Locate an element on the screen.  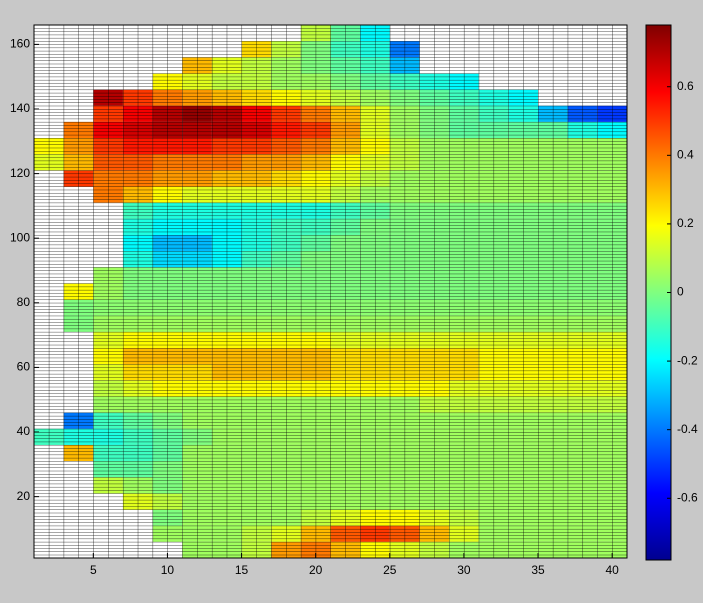
y-tick-label: 160 is located at coordinates (20, 44).